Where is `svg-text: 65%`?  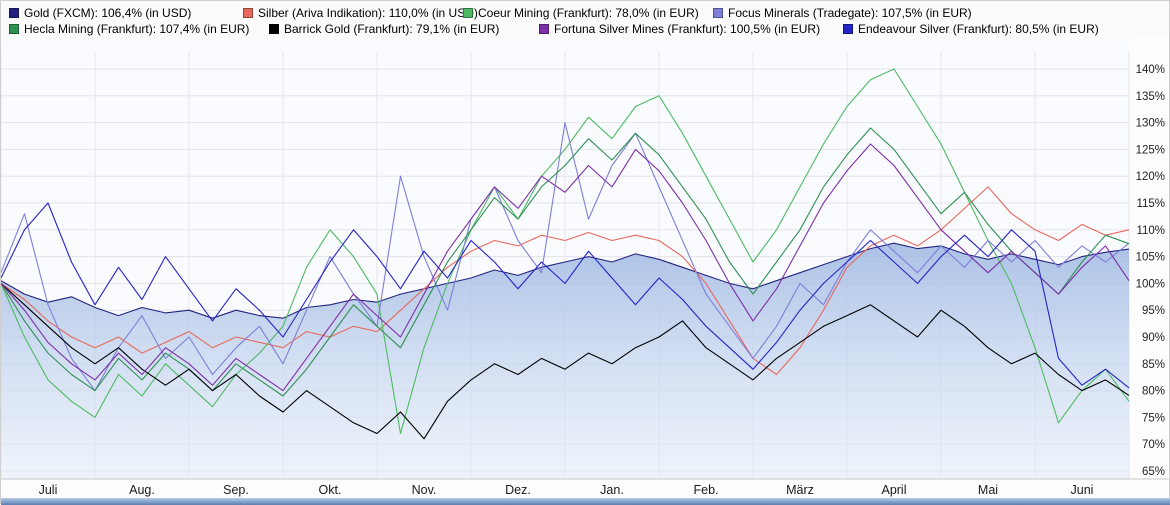
svg-text: 65% is located at coordinates (1153, 472).